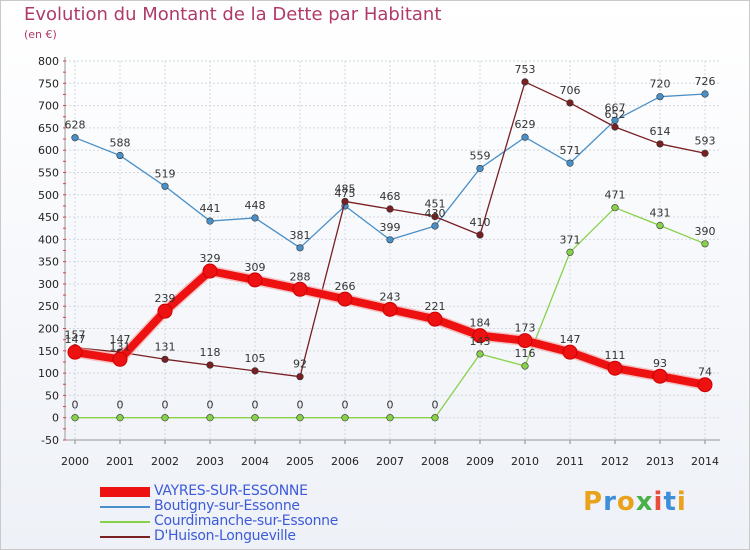  I want to click on y-tick-label: 800, so click(48, 61).